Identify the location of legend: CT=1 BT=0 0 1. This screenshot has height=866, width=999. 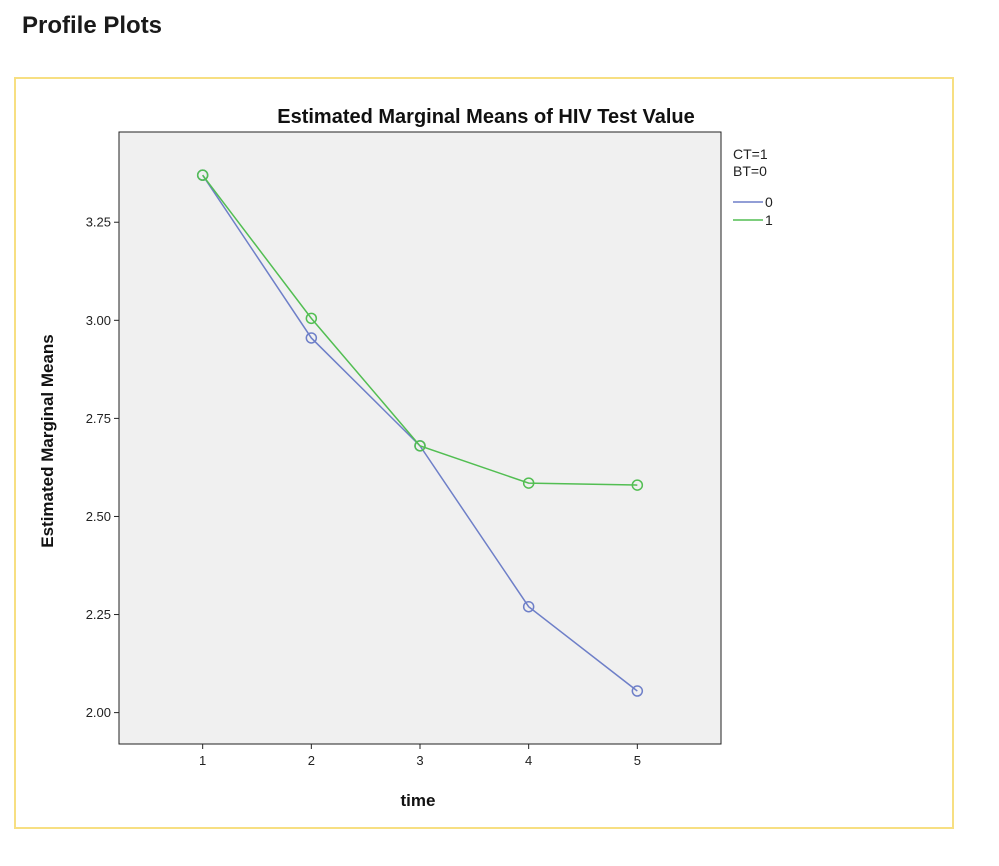
(753, 187).